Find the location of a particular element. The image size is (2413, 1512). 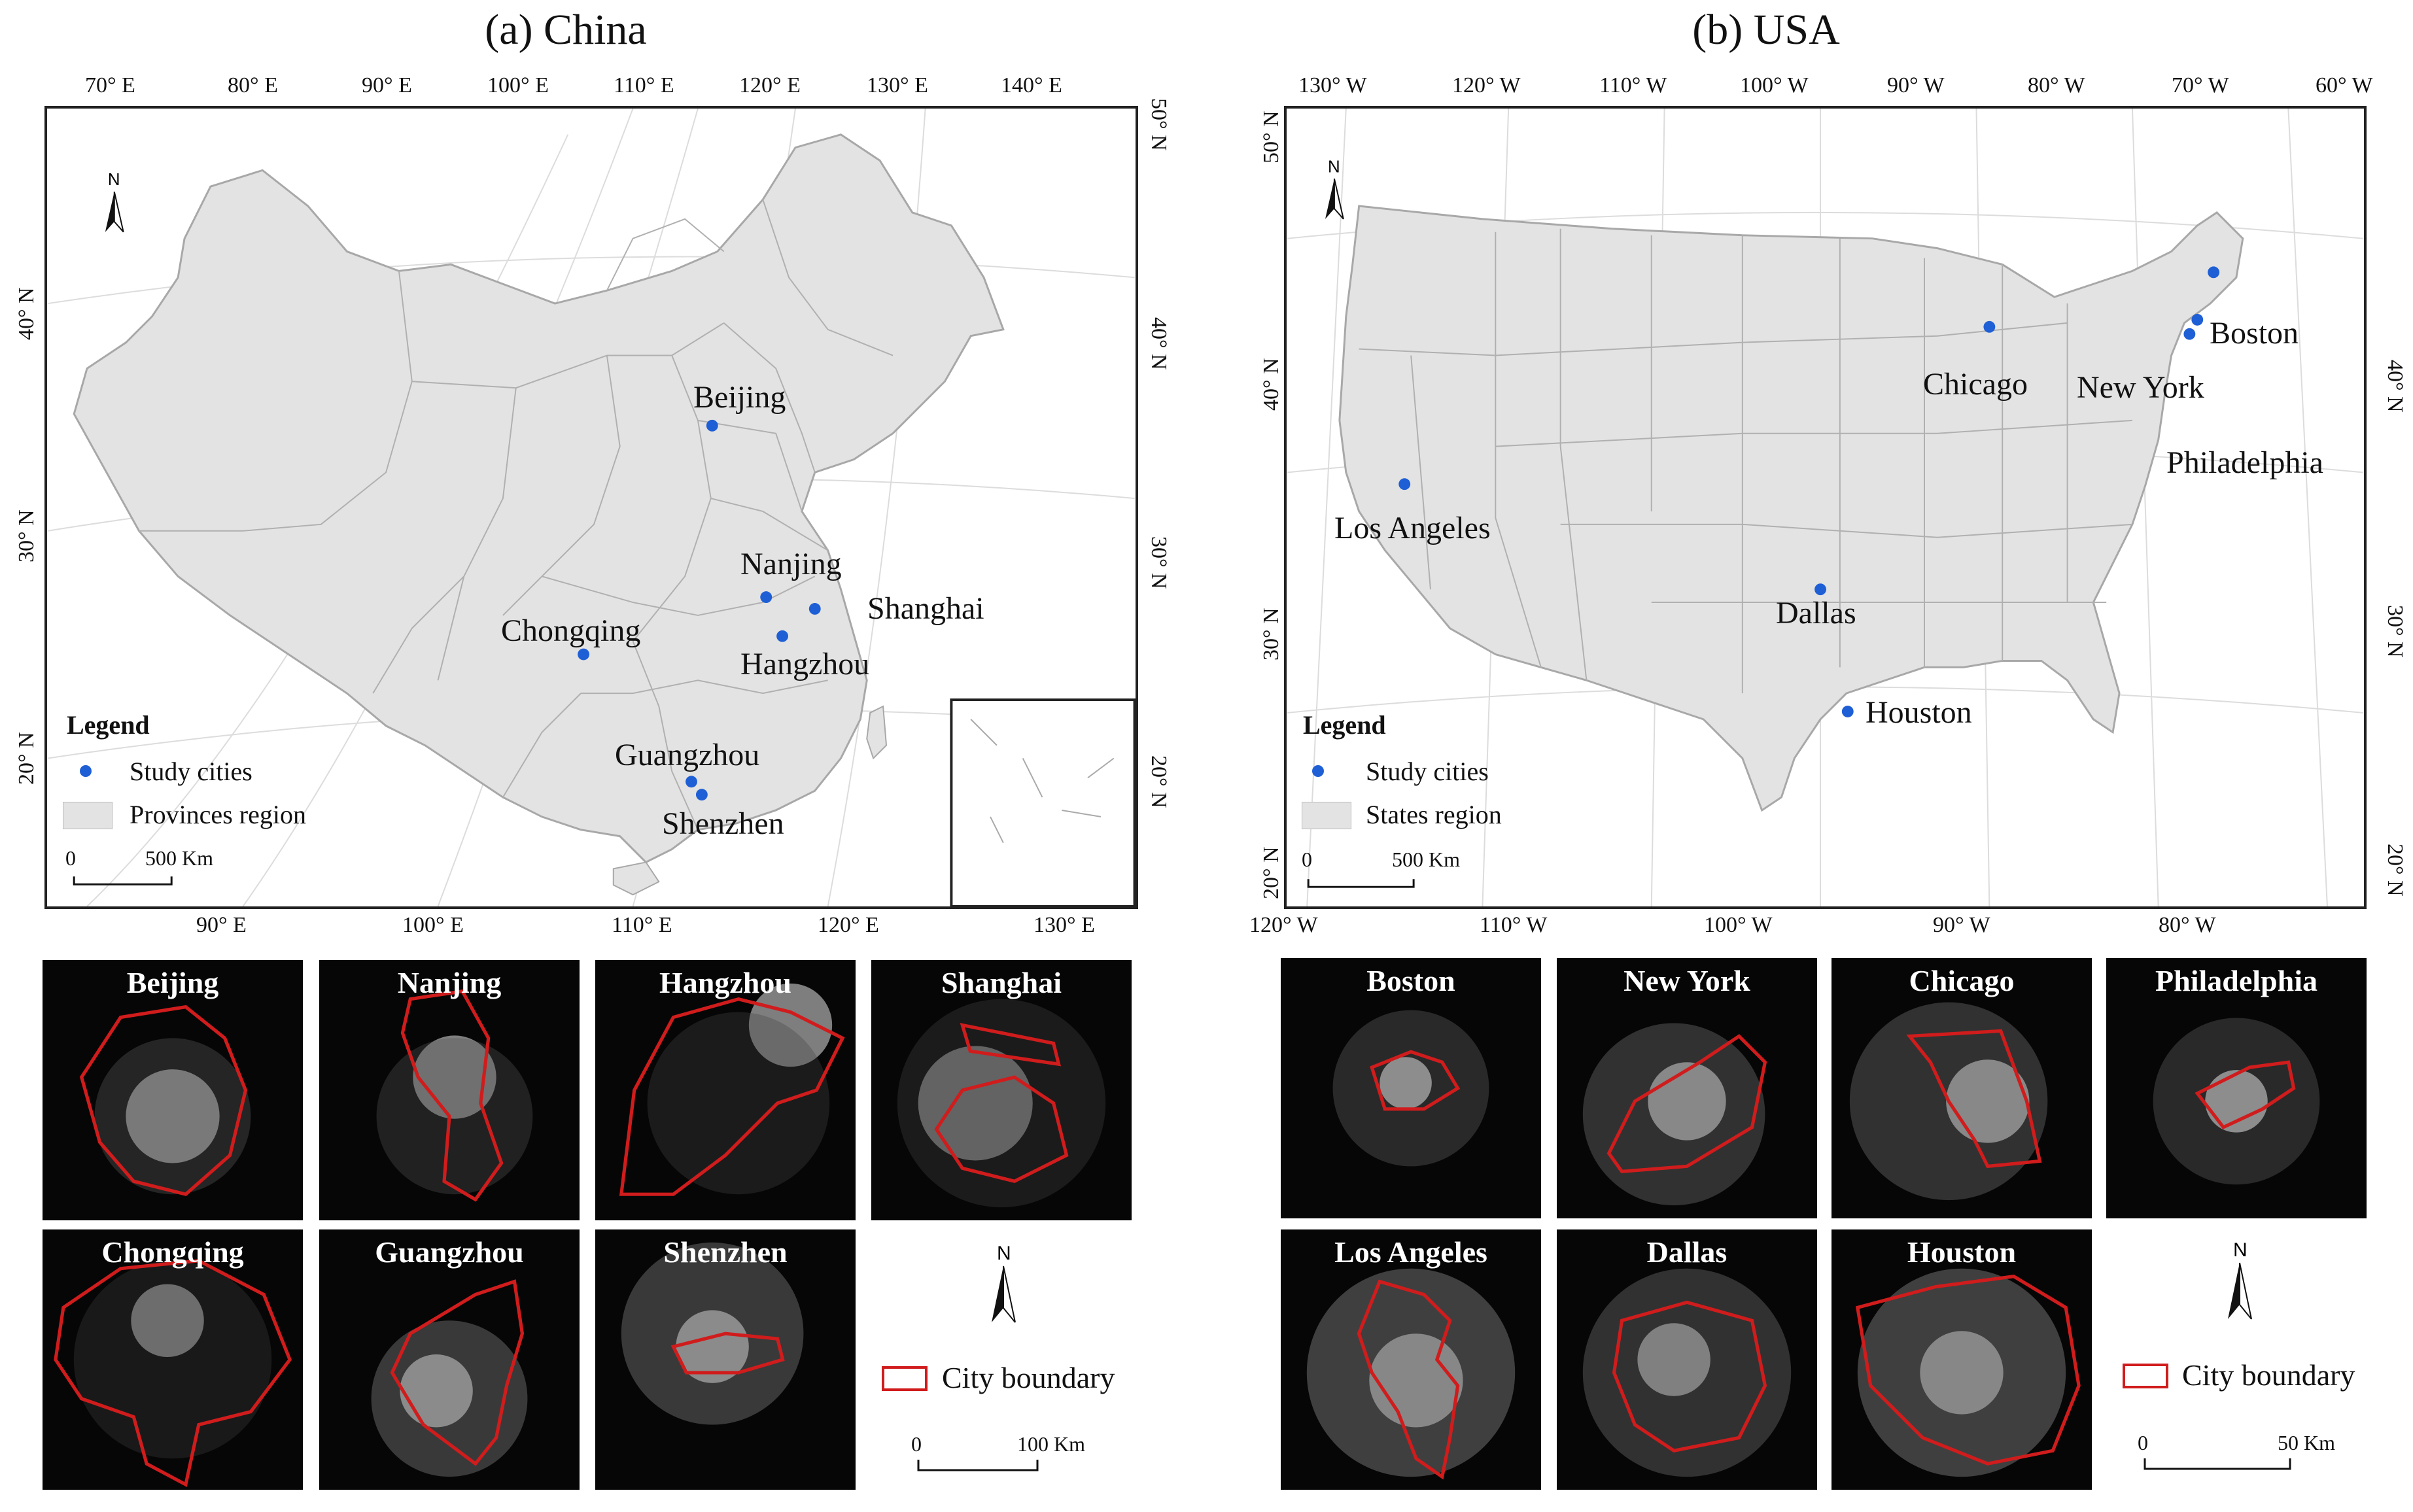

usa-bottom-tick: 110° W is located at coordinates (1514, 925).